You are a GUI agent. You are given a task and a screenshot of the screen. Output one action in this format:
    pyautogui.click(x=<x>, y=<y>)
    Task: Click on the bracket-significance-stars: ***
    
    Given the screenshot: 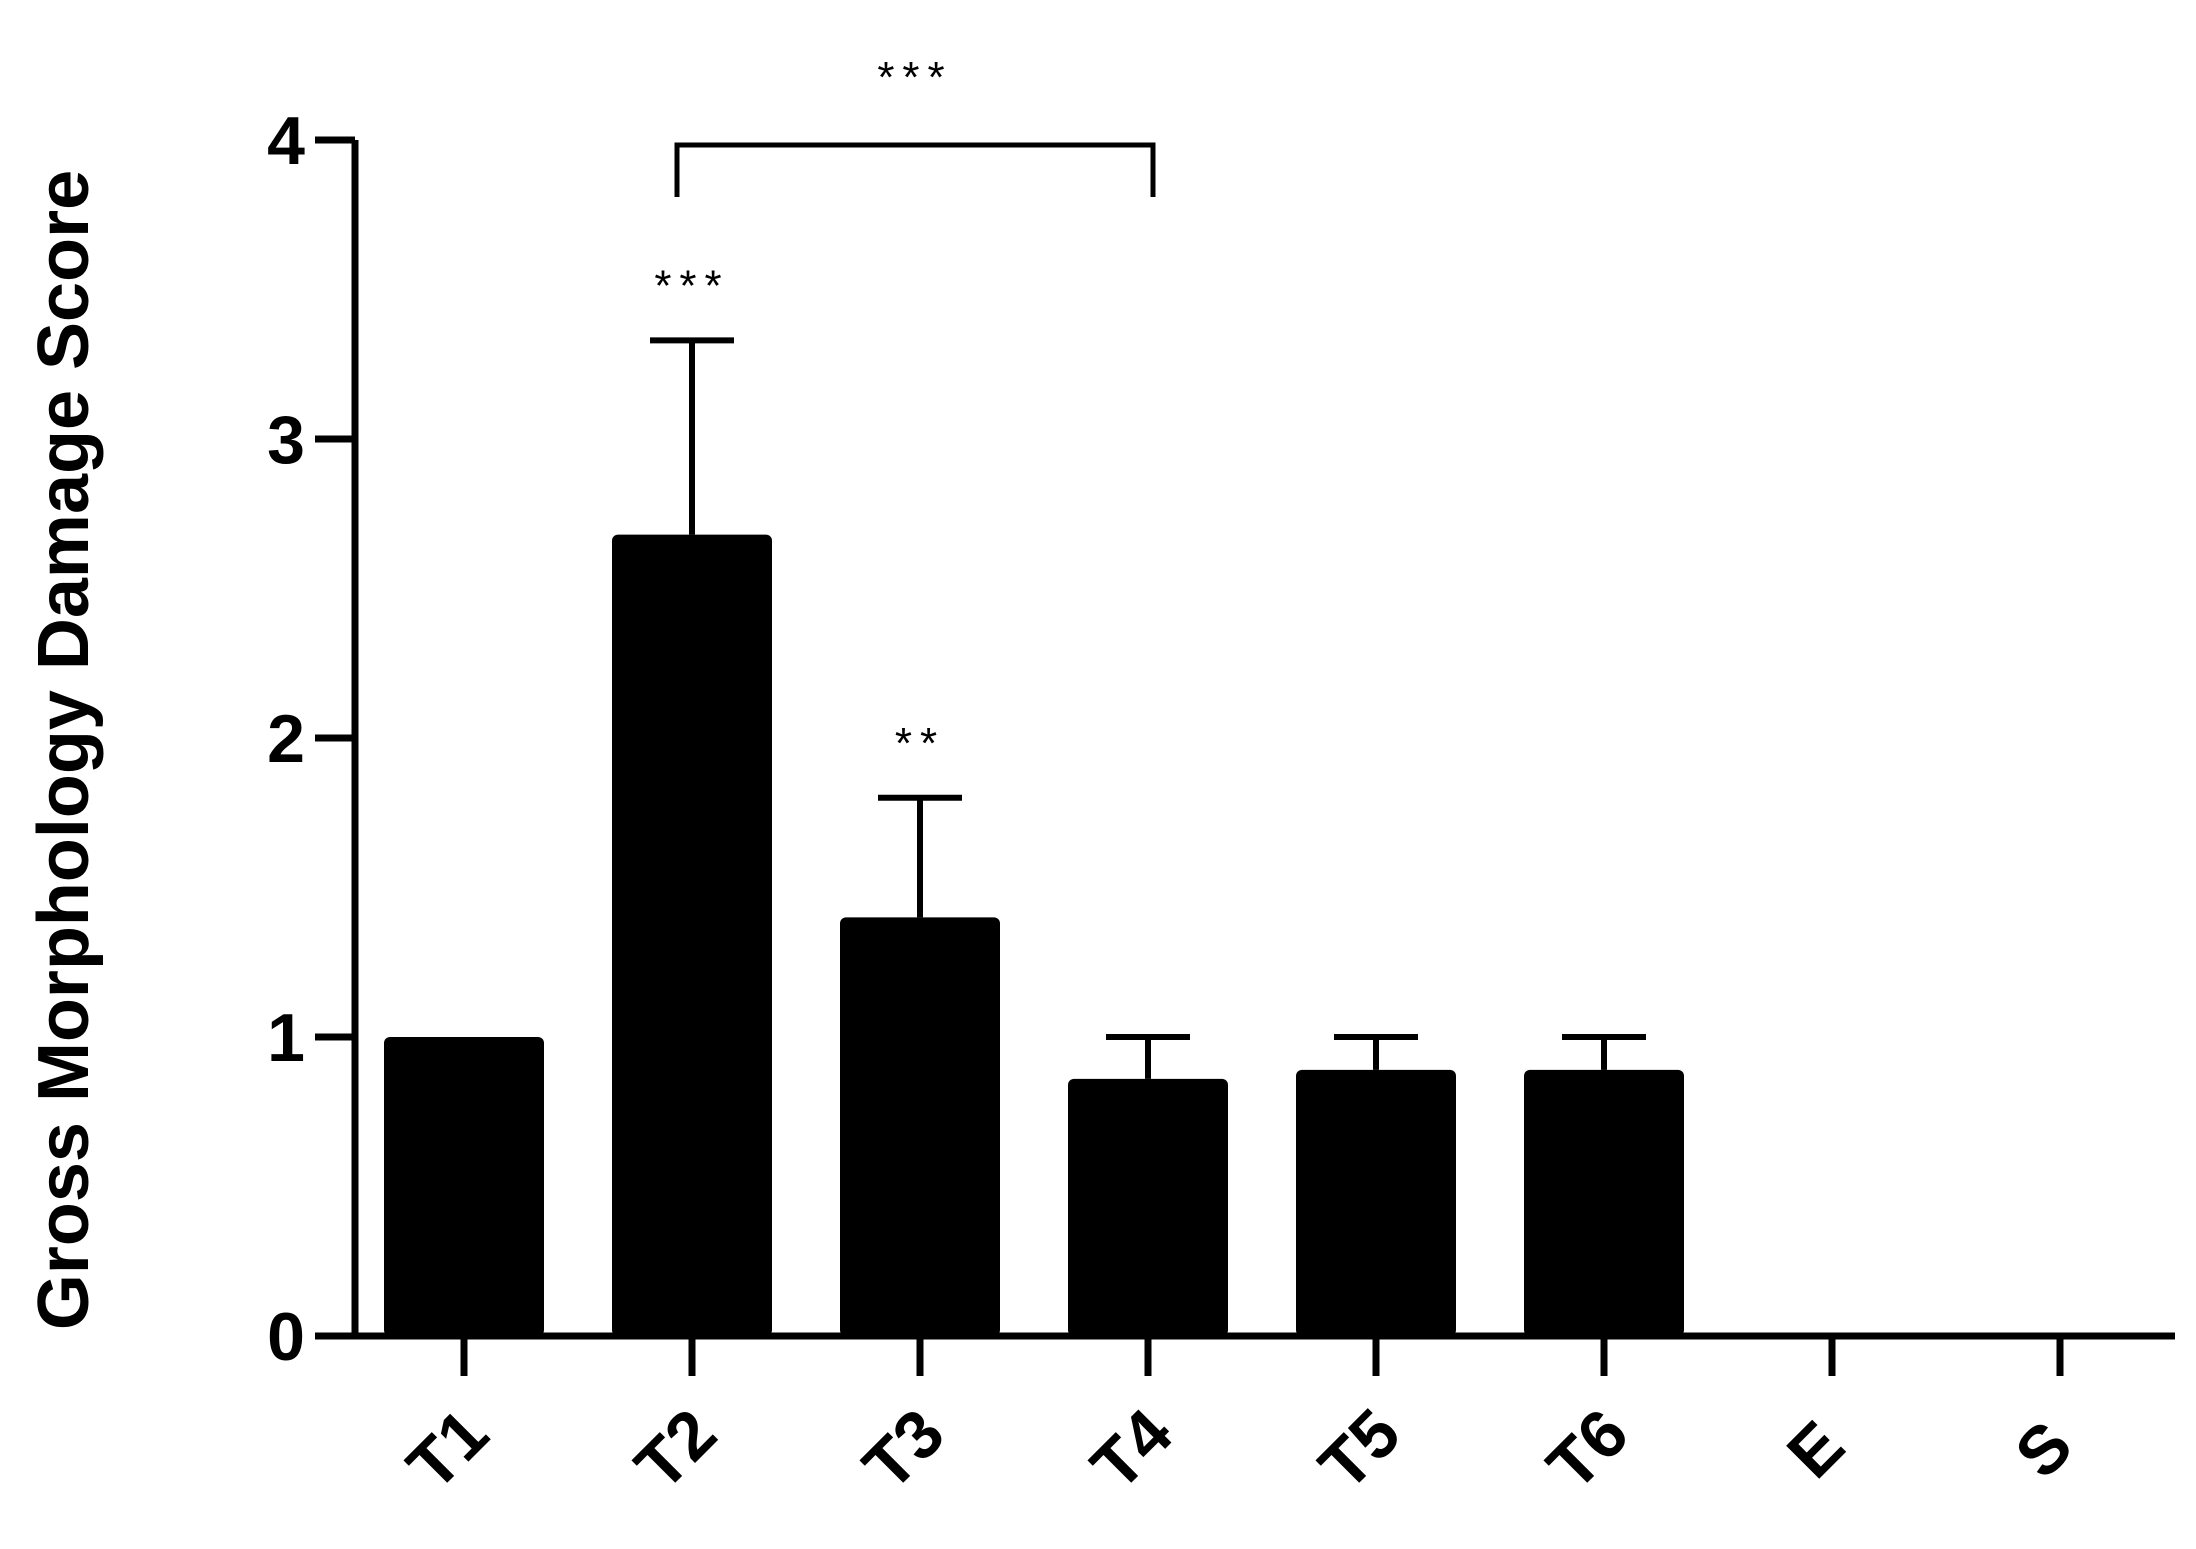 What is the action you would take?
    pyautogui.click(x=914, y=77)
    